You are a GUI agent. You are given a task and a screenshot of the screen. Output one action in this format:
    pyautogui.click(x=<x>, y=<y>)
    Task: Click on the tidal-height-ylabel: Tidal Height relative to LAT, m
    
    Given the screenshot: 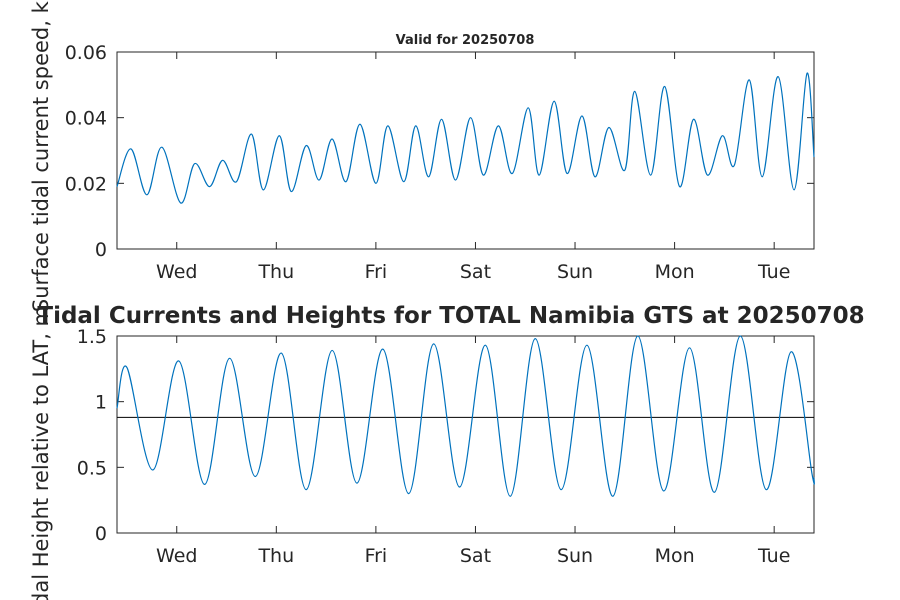 What is the action you would take?
    pyautogui.click(x=41, y=453)
    